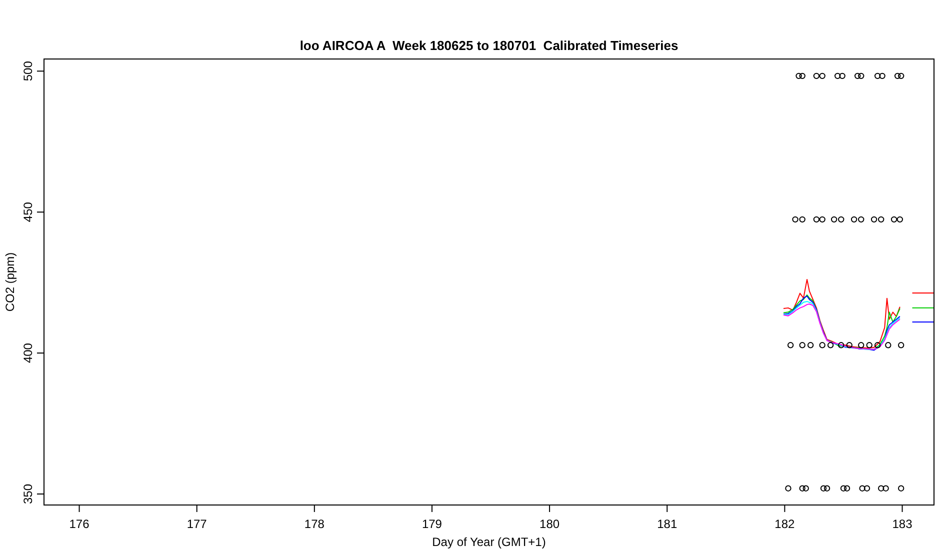 This screenshot has height=550, width=950. I want to click on x-tick-label: 177, so click(197, 524).